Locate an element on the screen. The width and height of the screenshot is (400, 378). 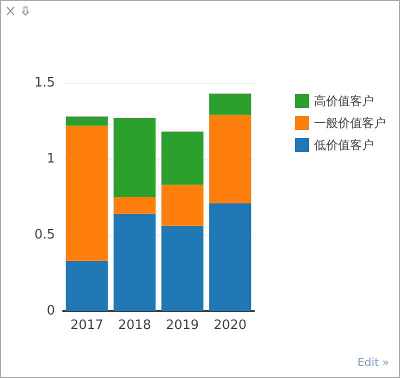
y-tick-label: 1 is located at coordinates (50, 159).